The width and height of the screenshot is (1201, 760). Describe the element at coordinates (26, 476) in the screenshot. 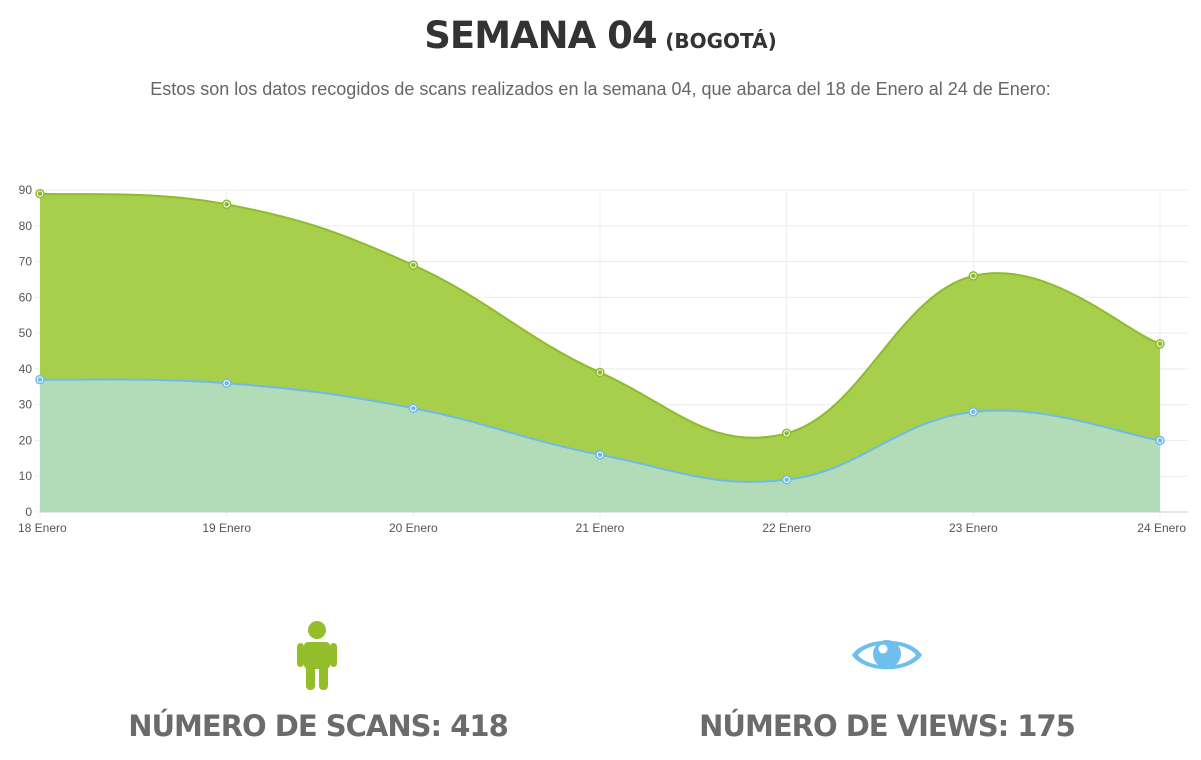

I see `y-tick-label: 10` at that location.